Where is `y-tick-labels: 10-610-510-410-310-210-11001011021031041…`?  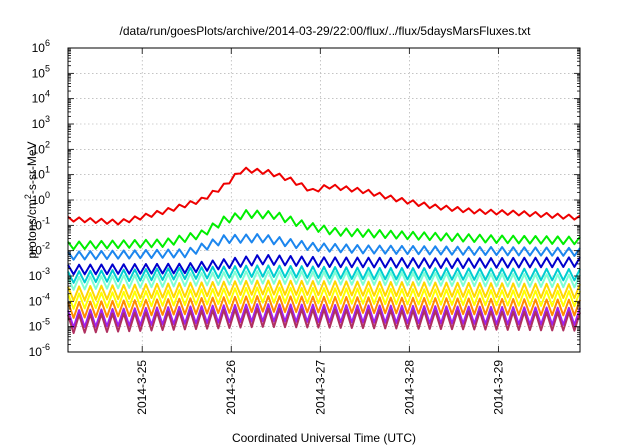
y-tick-labels: 10-610-510-410-310-210-11001011021031041… is located at coordinates (39, 198).